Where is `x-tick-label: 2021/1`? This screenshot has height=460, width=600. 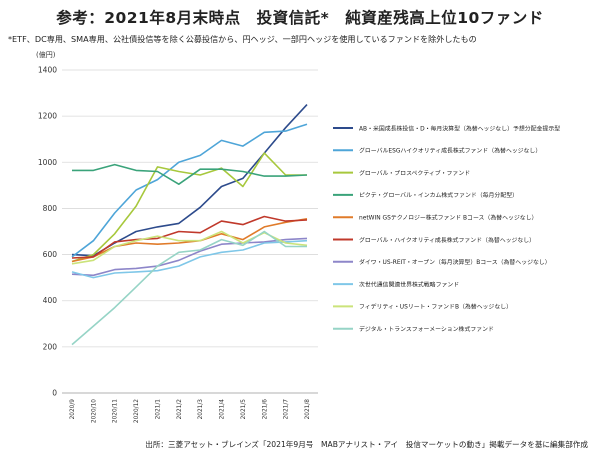
x-tick-label: 2021/1 is located at coordinates (158, 409).